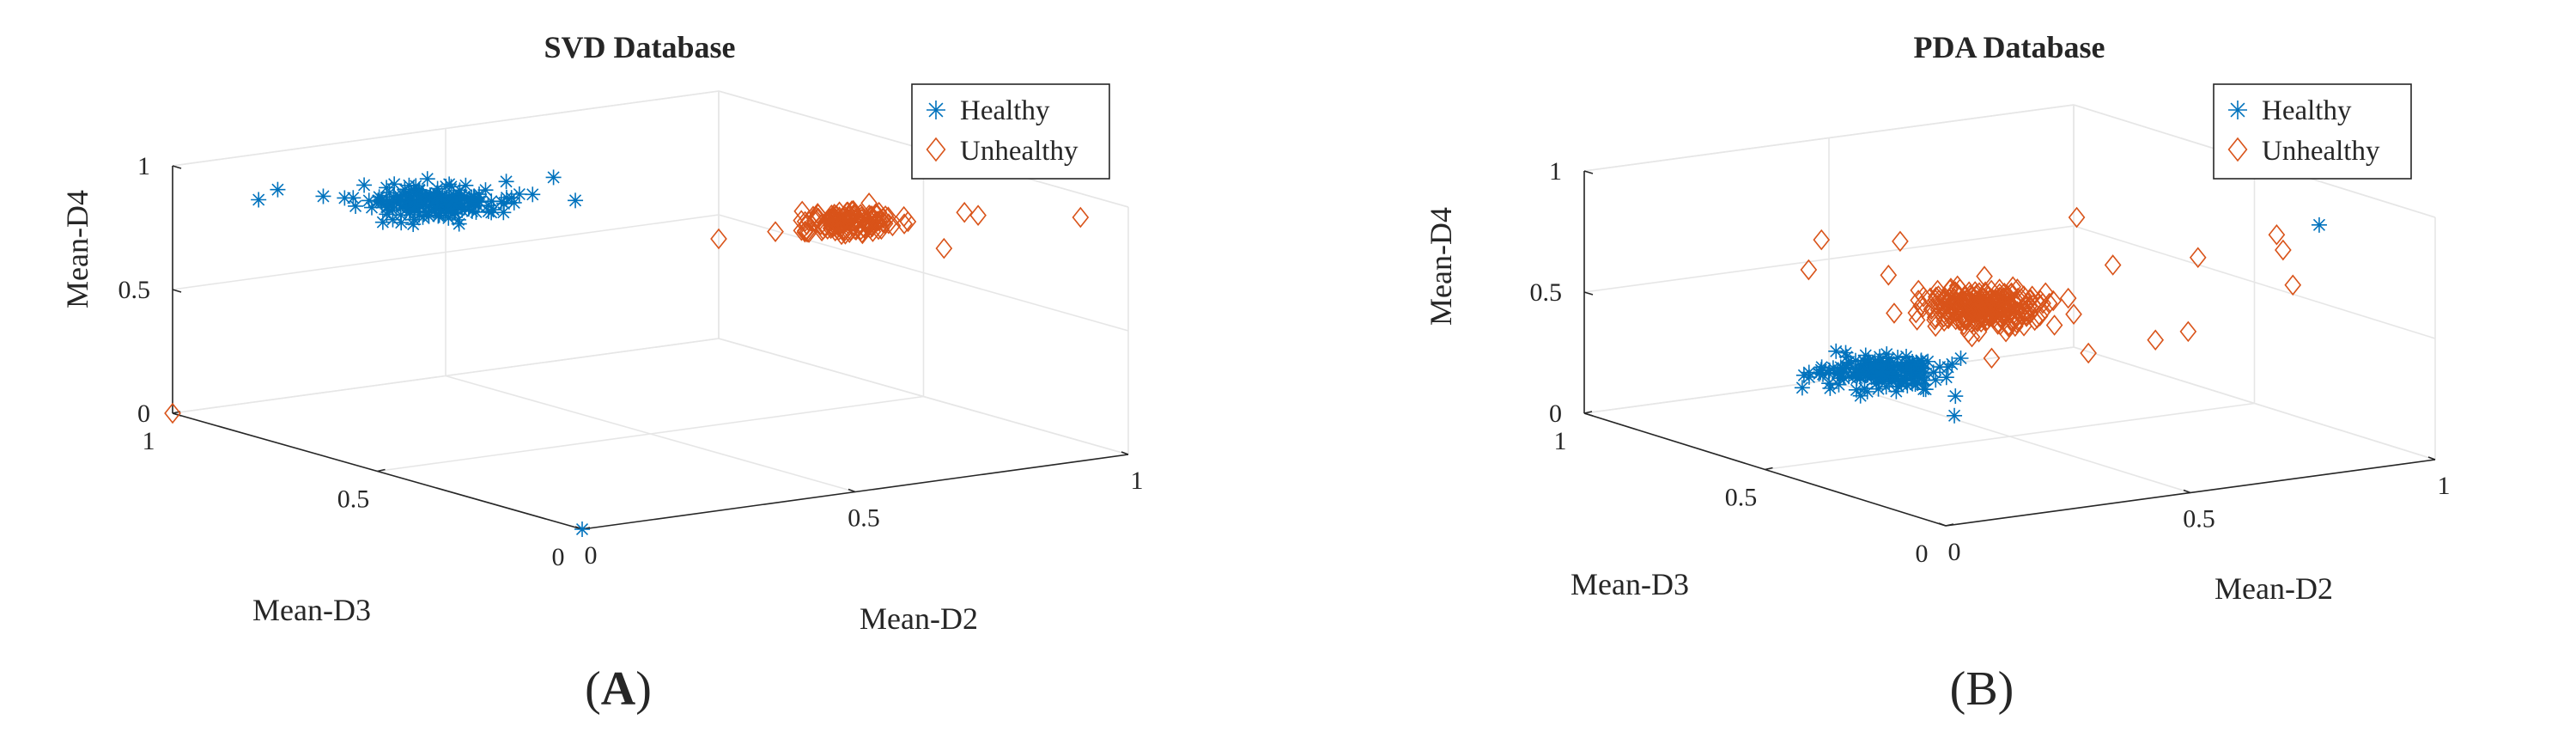 This screenshot has width=2576, height=738. What do you see at coordinates (312, 610) in the screenshot?
I see `y-axis-label: Mean-D3` at bounding box center [312, 610].